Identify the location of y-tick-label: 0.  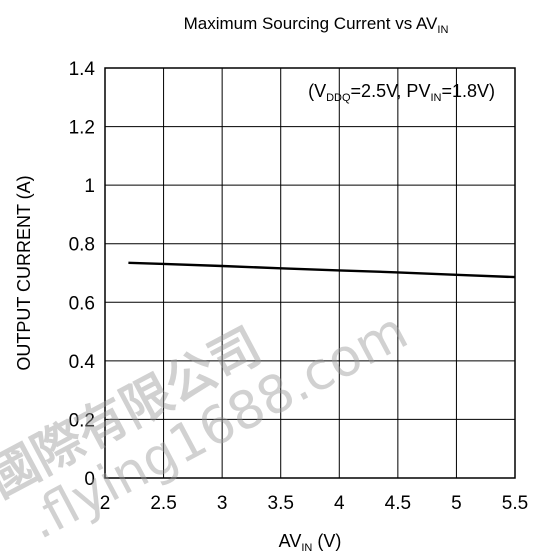
(89, 479).